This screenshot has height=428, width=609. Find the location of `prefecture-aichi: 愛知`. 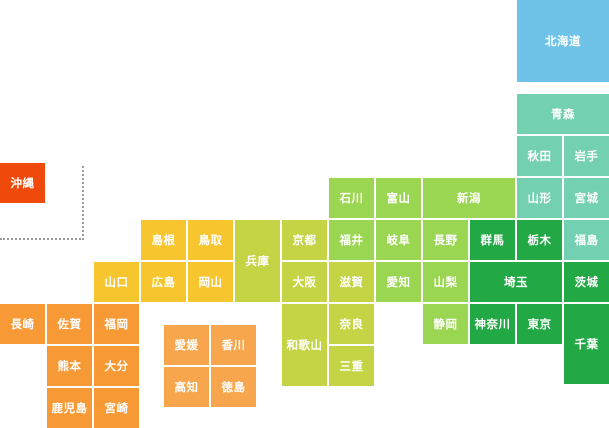

prefecture-aichi: 愛知 is located at coordinates (398, 282).